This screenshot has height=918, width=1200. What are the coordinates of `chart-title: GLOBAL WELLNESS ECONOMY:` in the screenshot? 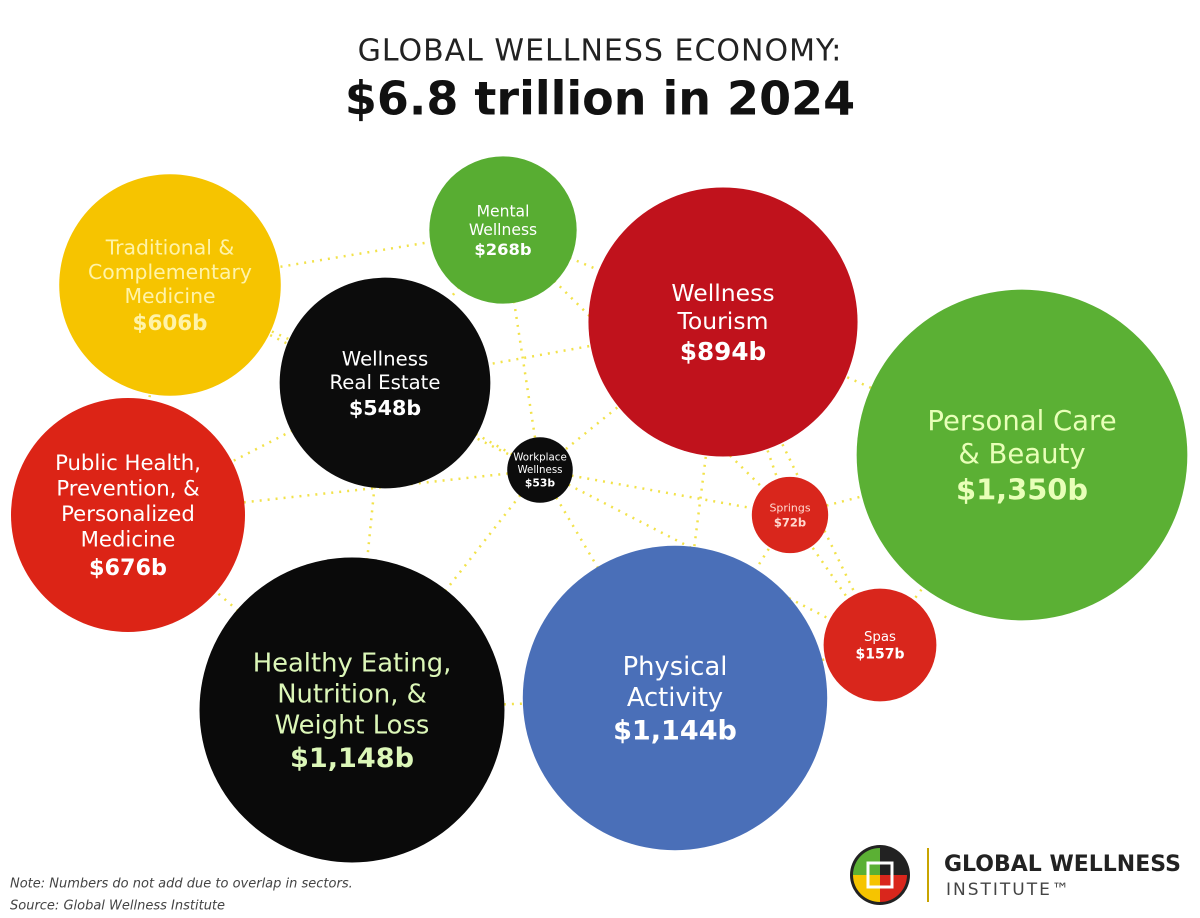 It's located at (600, 51).